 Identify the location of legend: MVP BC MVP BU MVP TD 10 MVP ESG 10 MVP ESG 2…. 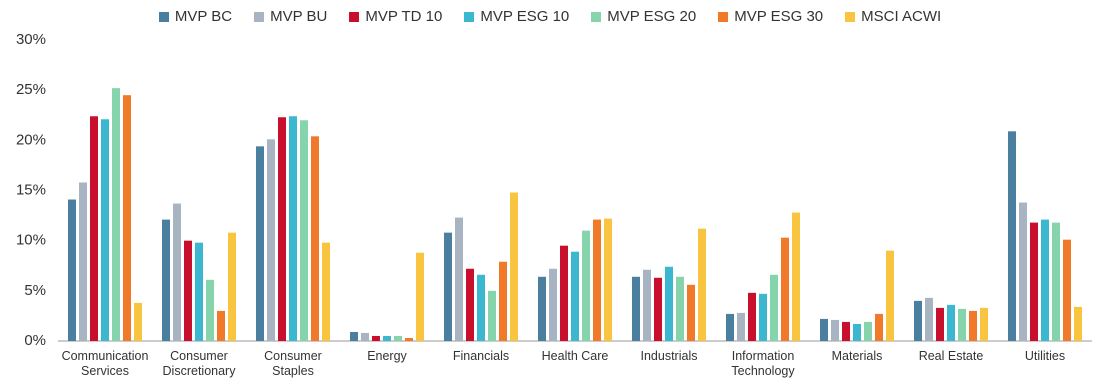
(550, 16).